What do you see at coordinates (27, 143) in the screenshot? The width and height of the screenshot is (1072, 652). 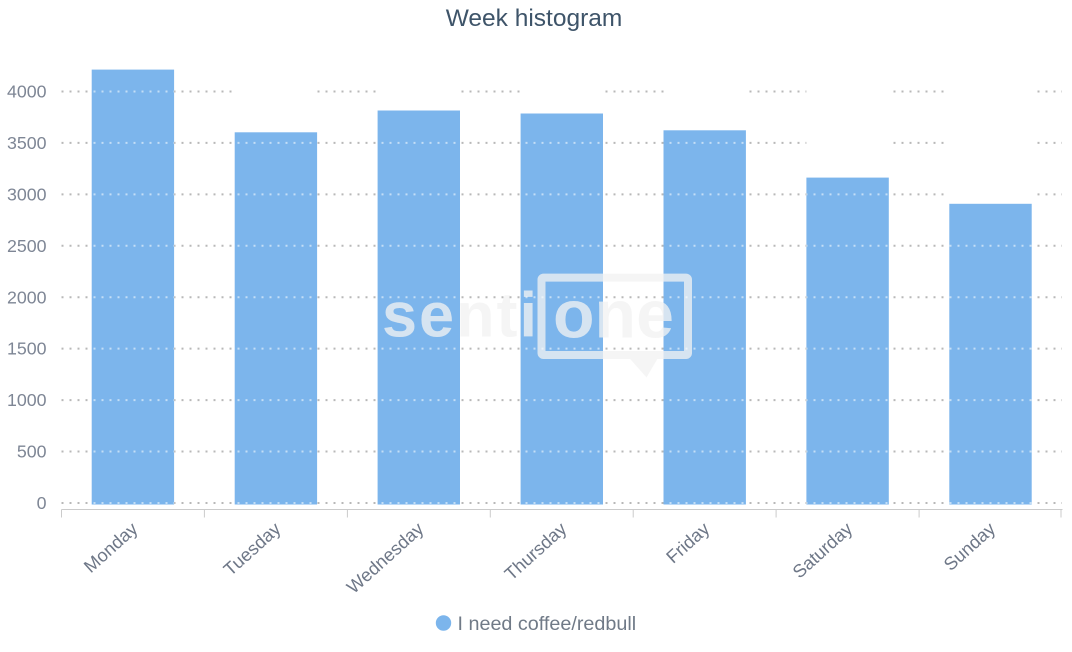 I see `svg-text: 3500` at bounding box center [27, 143].